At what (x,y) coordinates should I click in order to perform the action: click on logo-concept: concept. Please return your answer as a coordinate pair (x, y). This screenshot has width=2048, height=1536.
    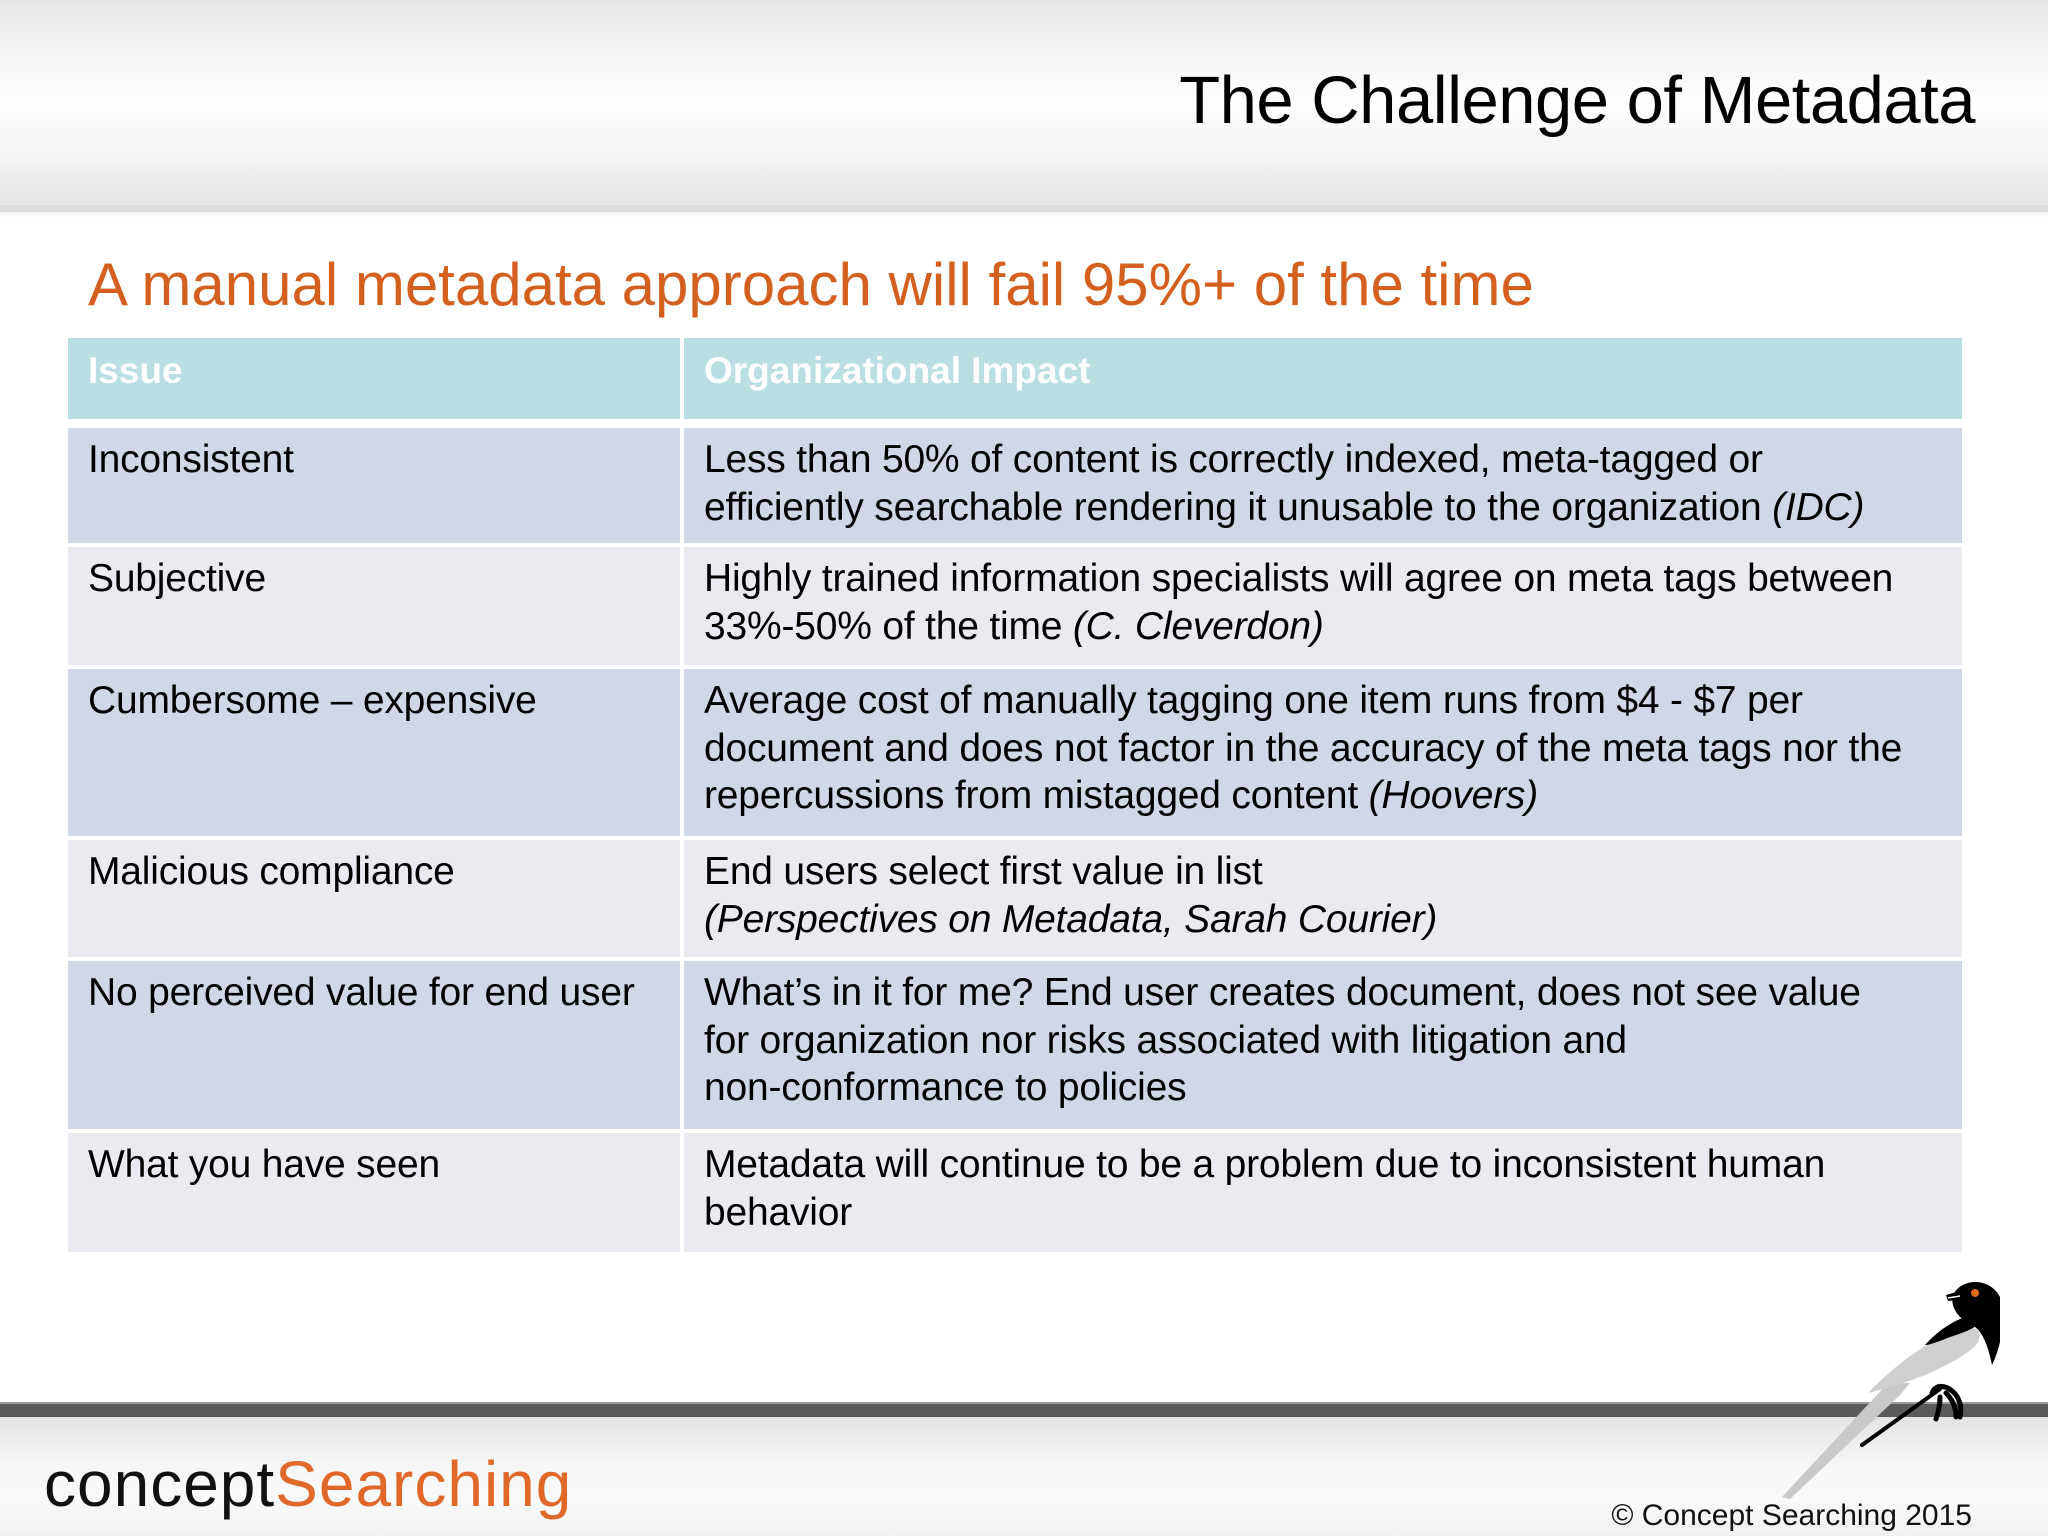
    Looking at the image, I should click on (160, 1484).